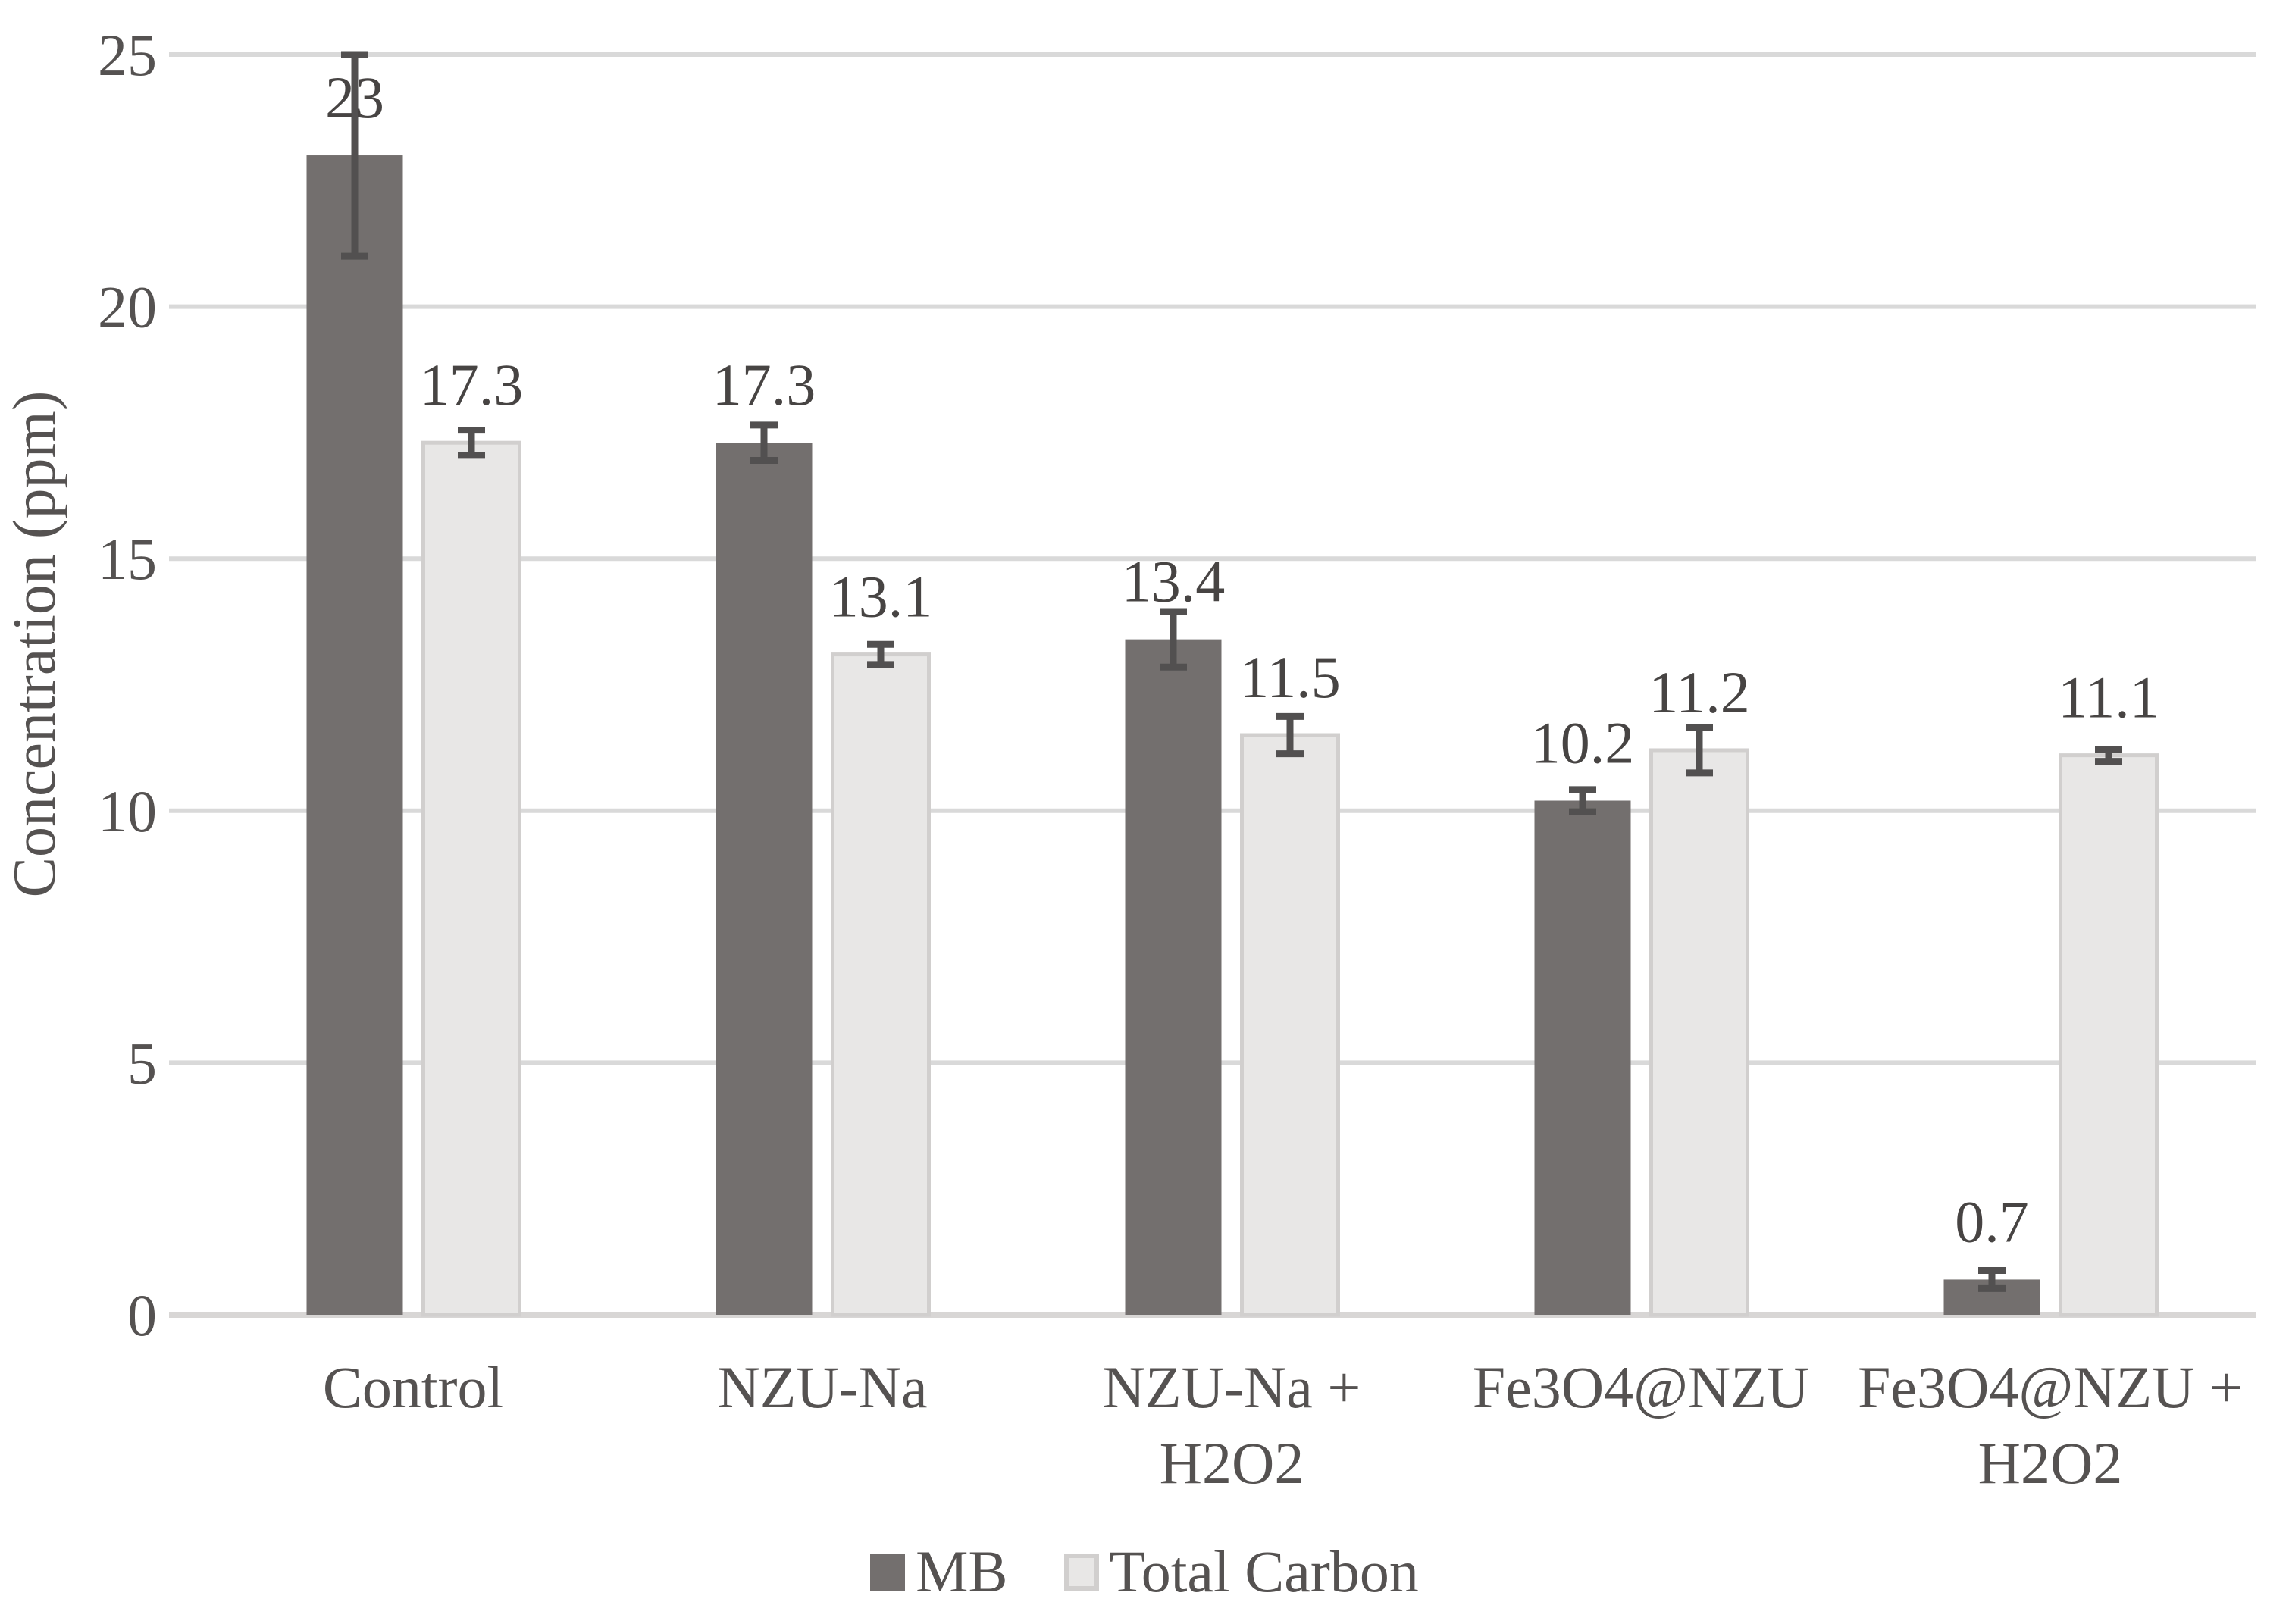 Image resolution: width=2289 pixels, height=1624 pixels. What do you see at coordinates (1699, 692) in the screenshot?
I see `value-label: 11.2` at bounding box center [1699, 692].